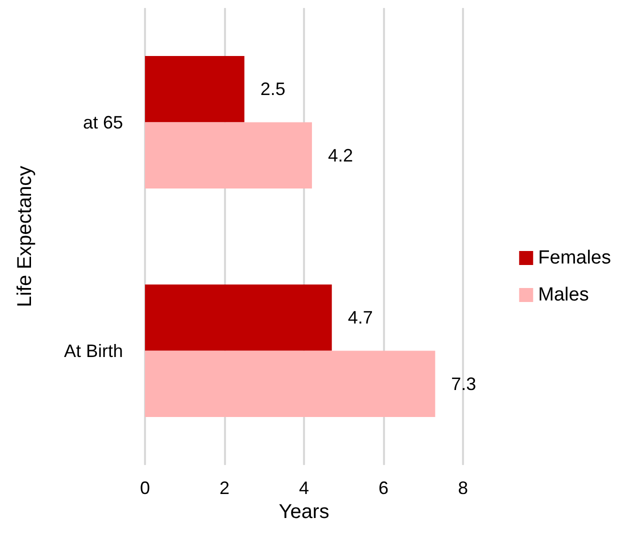  What do you see at coordinates (102, 122) in the screenshot?
I see `y-tick-label: at 65` at bounding box center [102, 122].